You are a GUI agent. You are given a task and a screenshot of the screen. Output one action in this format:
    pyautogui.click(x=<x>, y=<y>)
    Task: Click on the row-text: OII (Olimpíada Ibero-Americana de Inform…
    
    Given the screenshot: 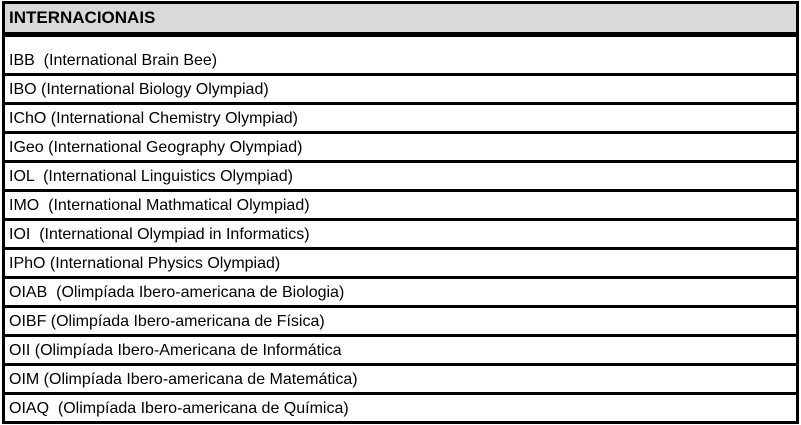 What is the action you would take?
    pyautogui.click(x=175, y=350)
    